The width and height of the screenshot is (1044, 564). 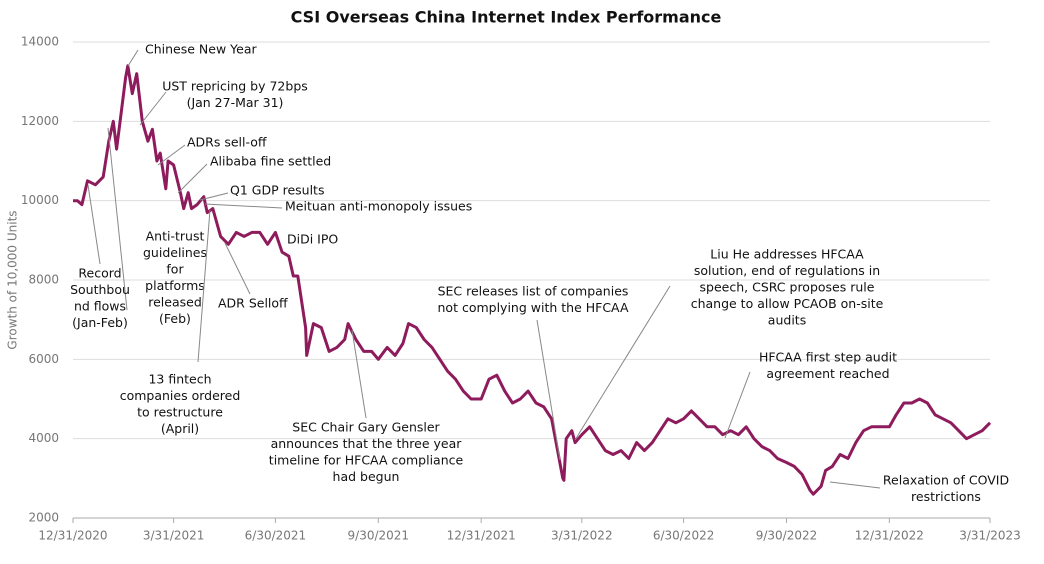 What do you see at coordinates (43, 438) in the screenshot?
I see `y-tick-label: 4000` at bounding box center [43, 438].